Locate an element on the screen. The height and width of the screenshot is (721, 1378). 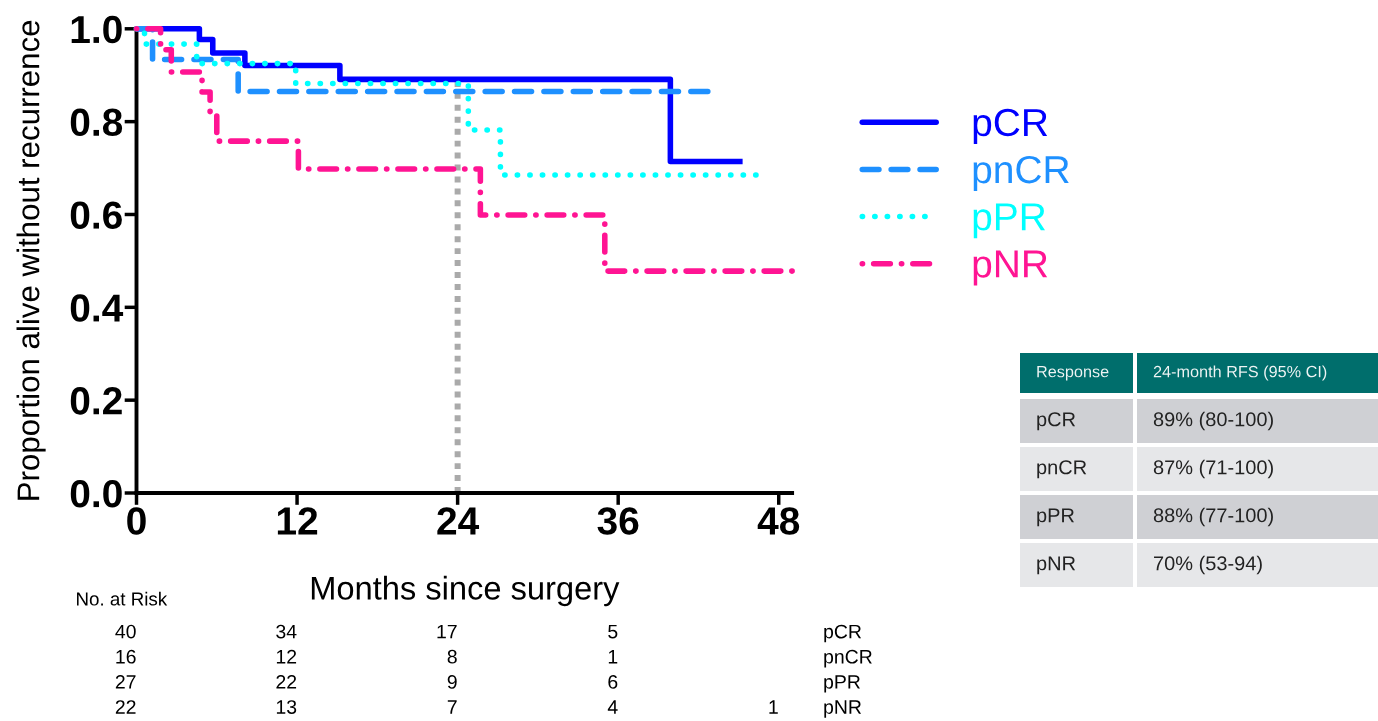
y-tick-label: 0.0 is located at coordinates (96, 493).